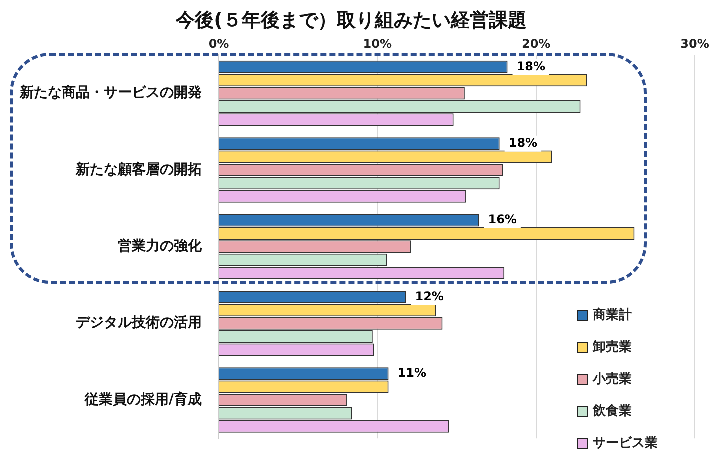  Describe the element at coordinates (612, 315) in the screenshot. I see `legend-label: 商業計` at that location.